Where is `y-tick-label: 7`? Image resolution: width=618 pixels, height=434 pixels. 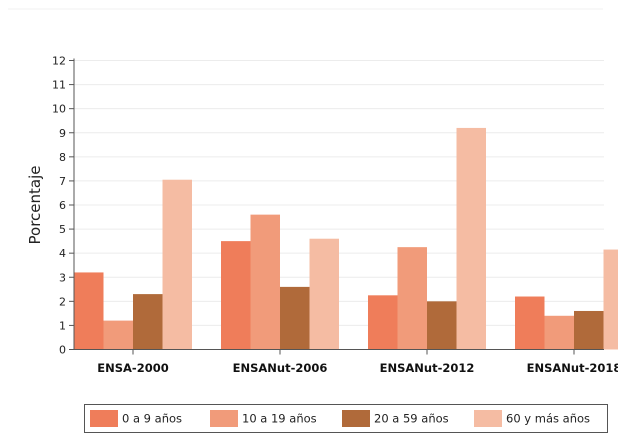 y-tick-label: 7 is located at coordinates (62, 181).